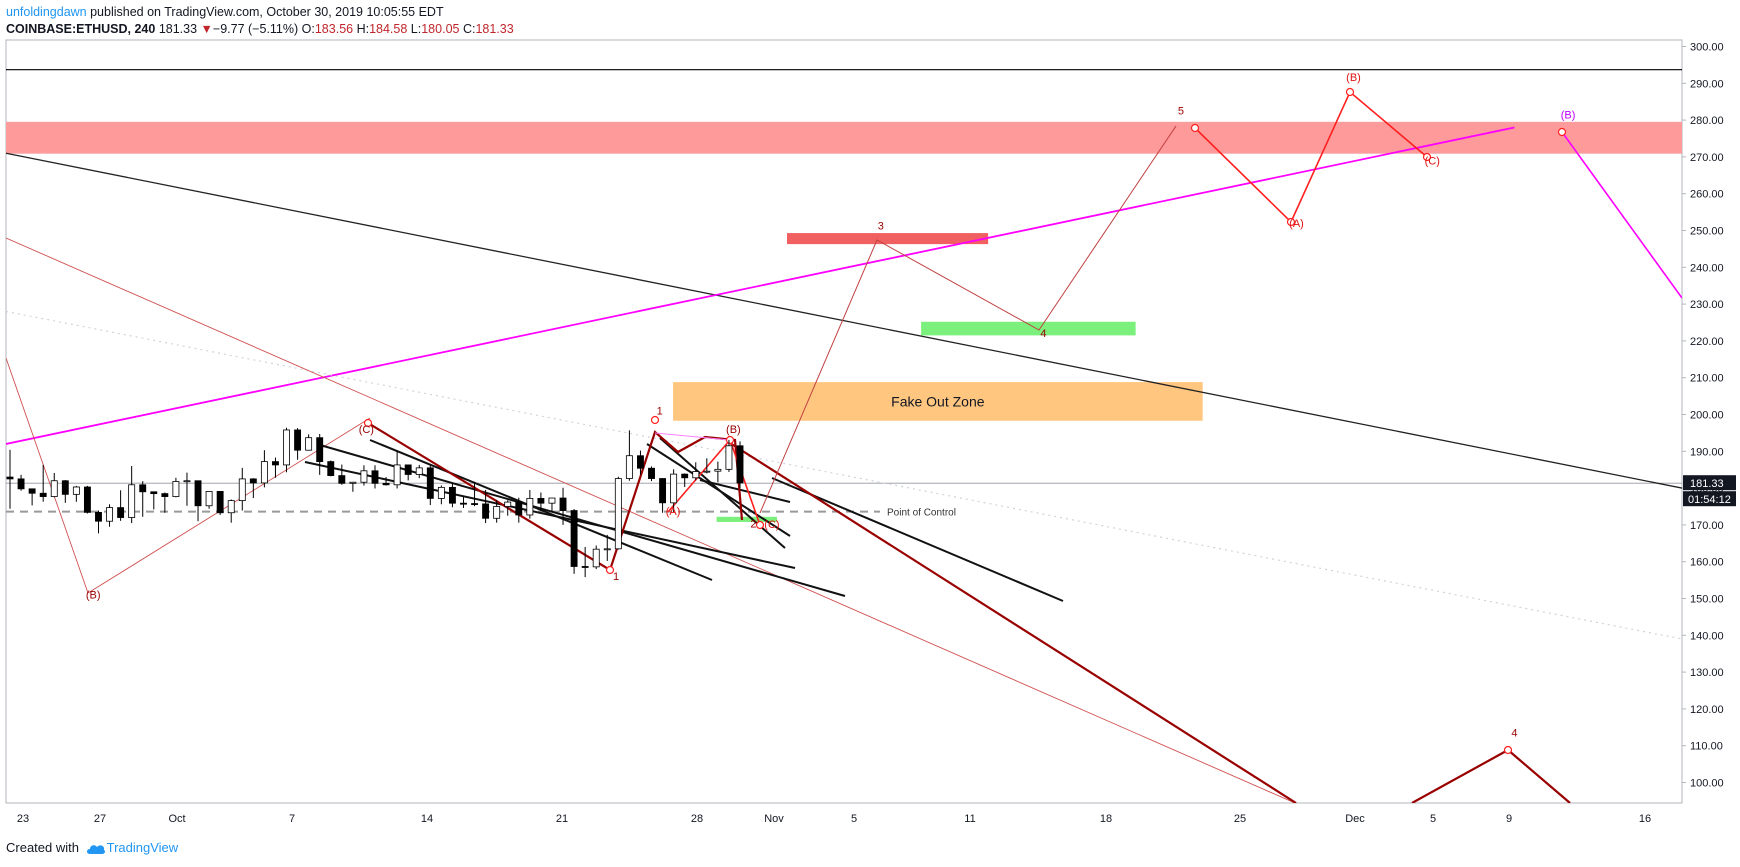  Describe the element at coordinates (1707, 305) in the screenshot. I see `price-tick-label: 230.00` at that location.